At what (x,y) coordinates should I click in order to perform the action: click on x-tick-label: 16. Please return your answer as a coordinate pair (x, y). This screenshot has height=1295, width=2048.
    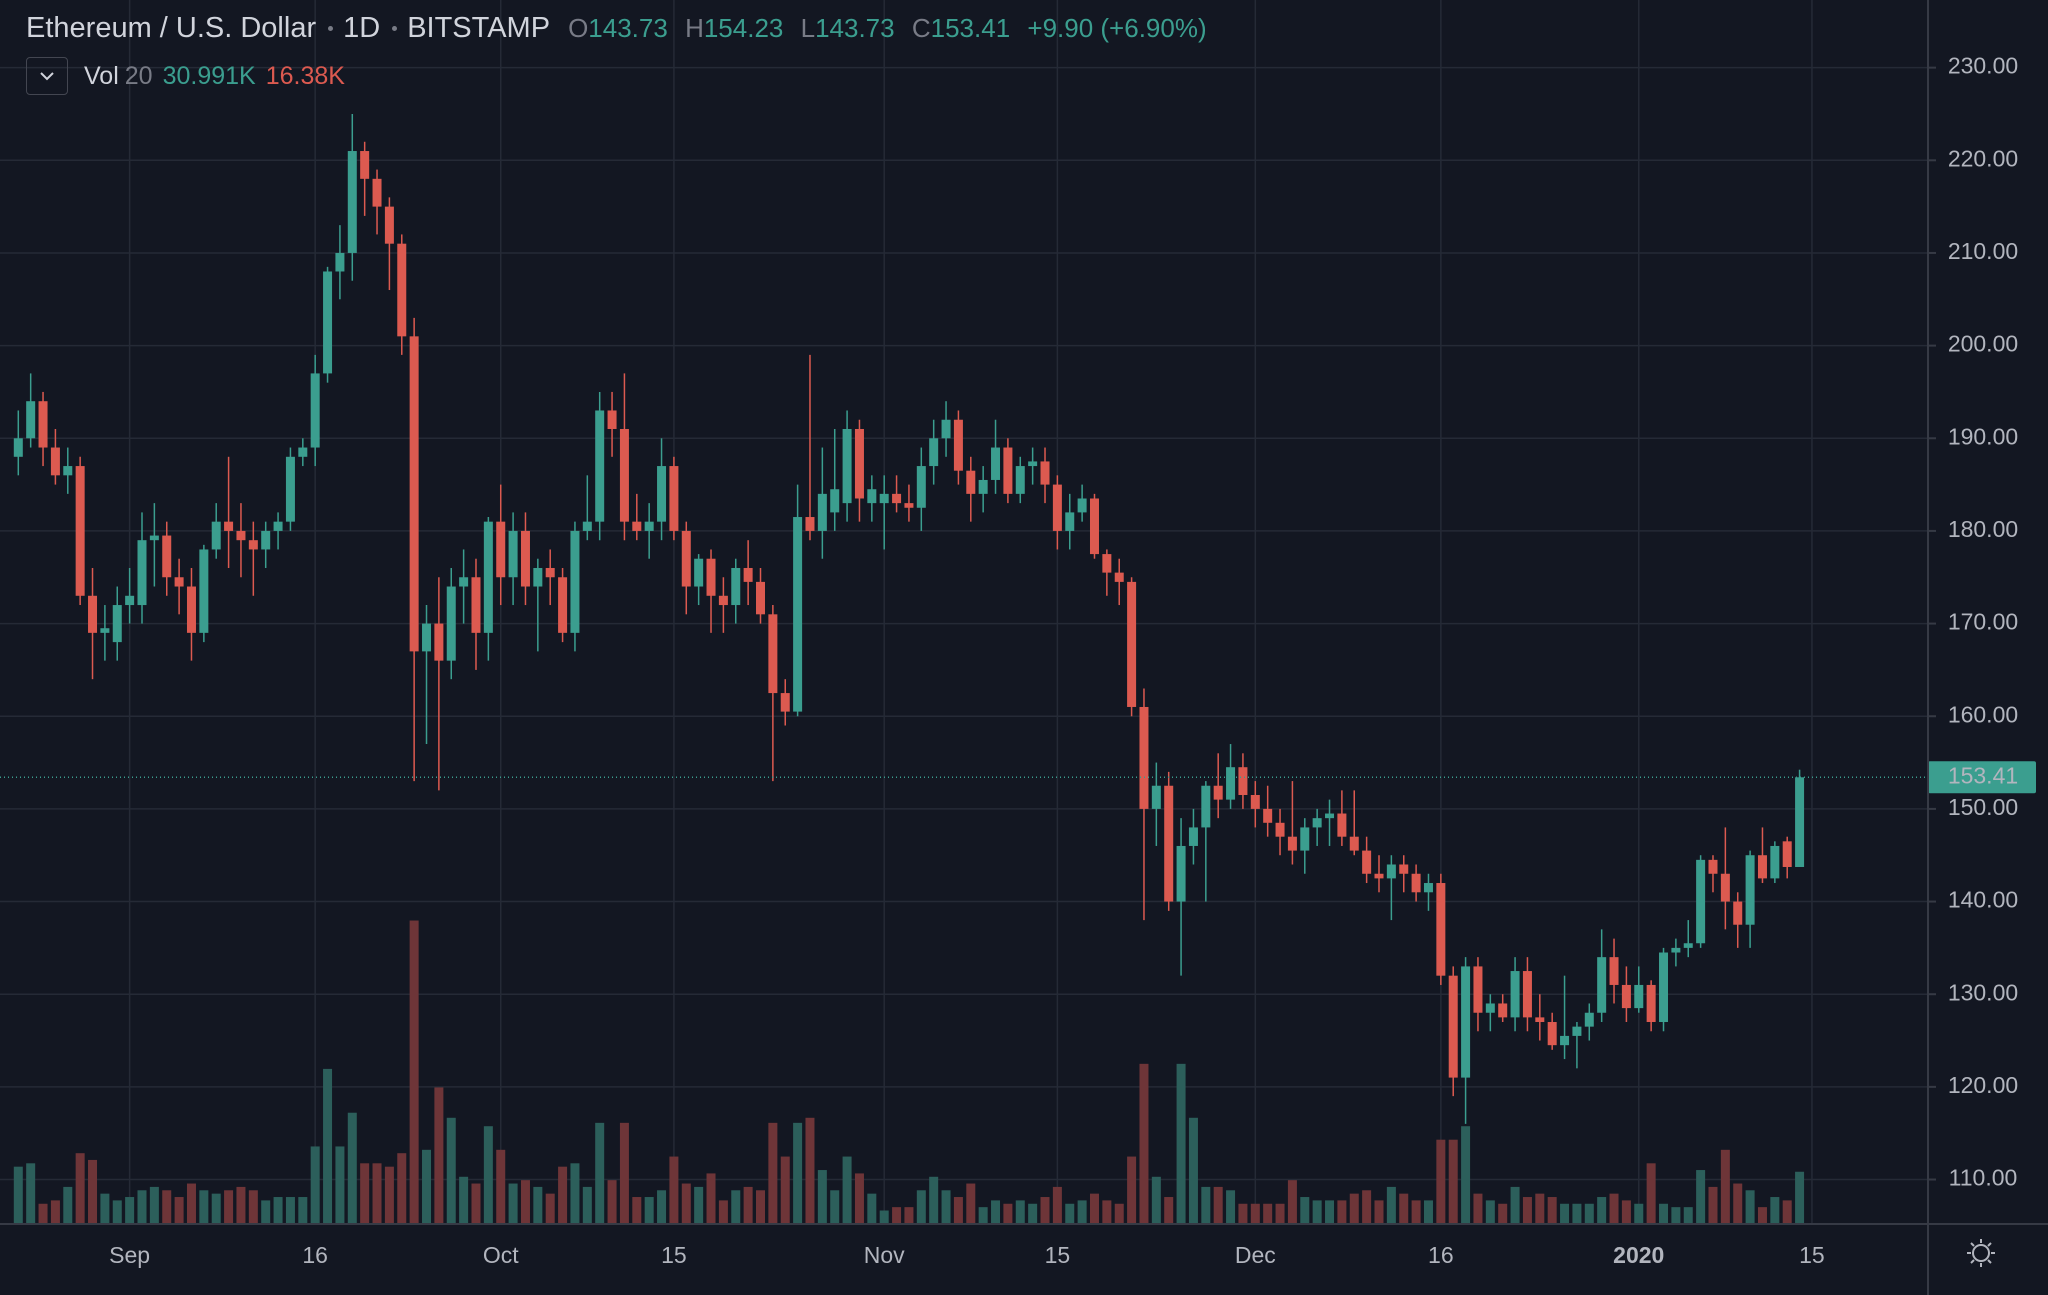
    Looking at the image, I should click on (1441, 1255).